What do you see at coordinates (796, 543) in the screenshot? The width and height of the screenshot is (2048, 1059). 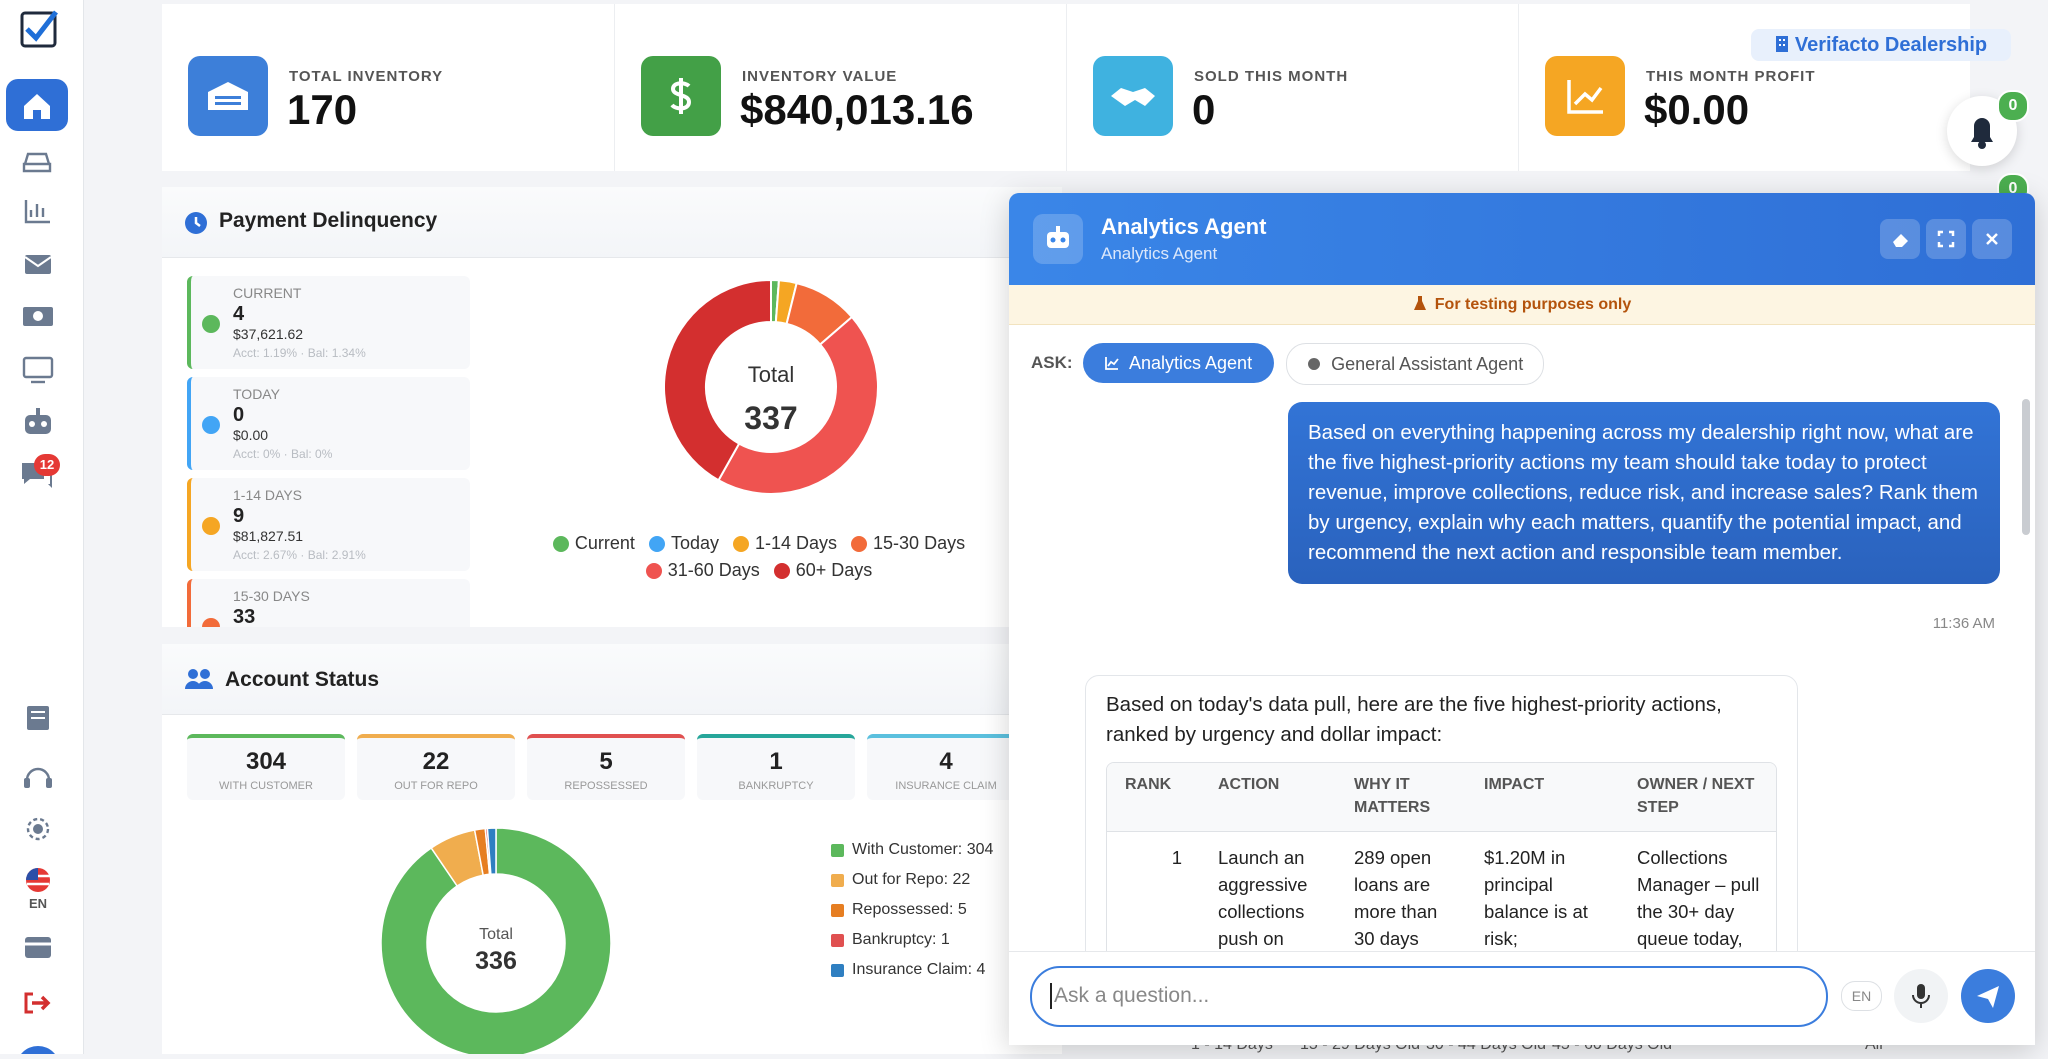 I see `legend-label: 1-14 Days` at bounding box center [796, 543].